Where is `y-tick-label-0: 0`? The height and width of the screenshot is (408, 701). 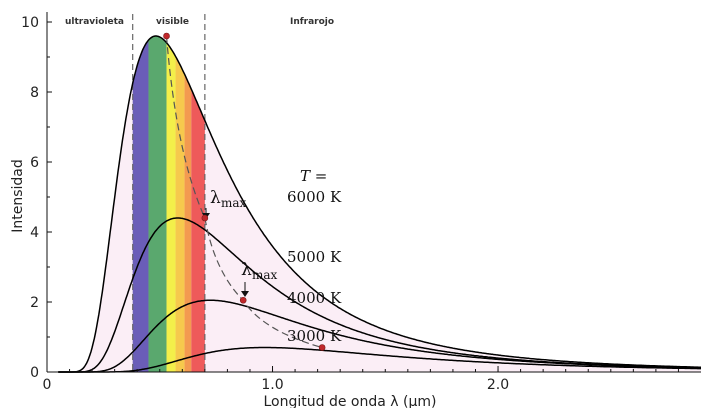 y-tick-label-0: 0 is located at coordinates (34, 373).